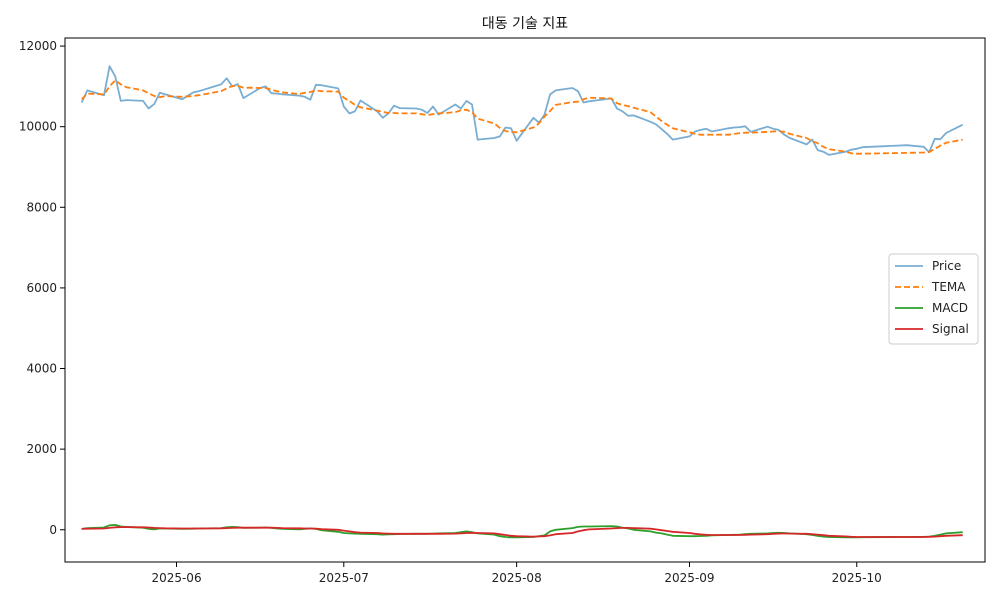 This screenshot has height=600, width=1000. I want to click on y-tick-label: 4000, so click(41, 369).